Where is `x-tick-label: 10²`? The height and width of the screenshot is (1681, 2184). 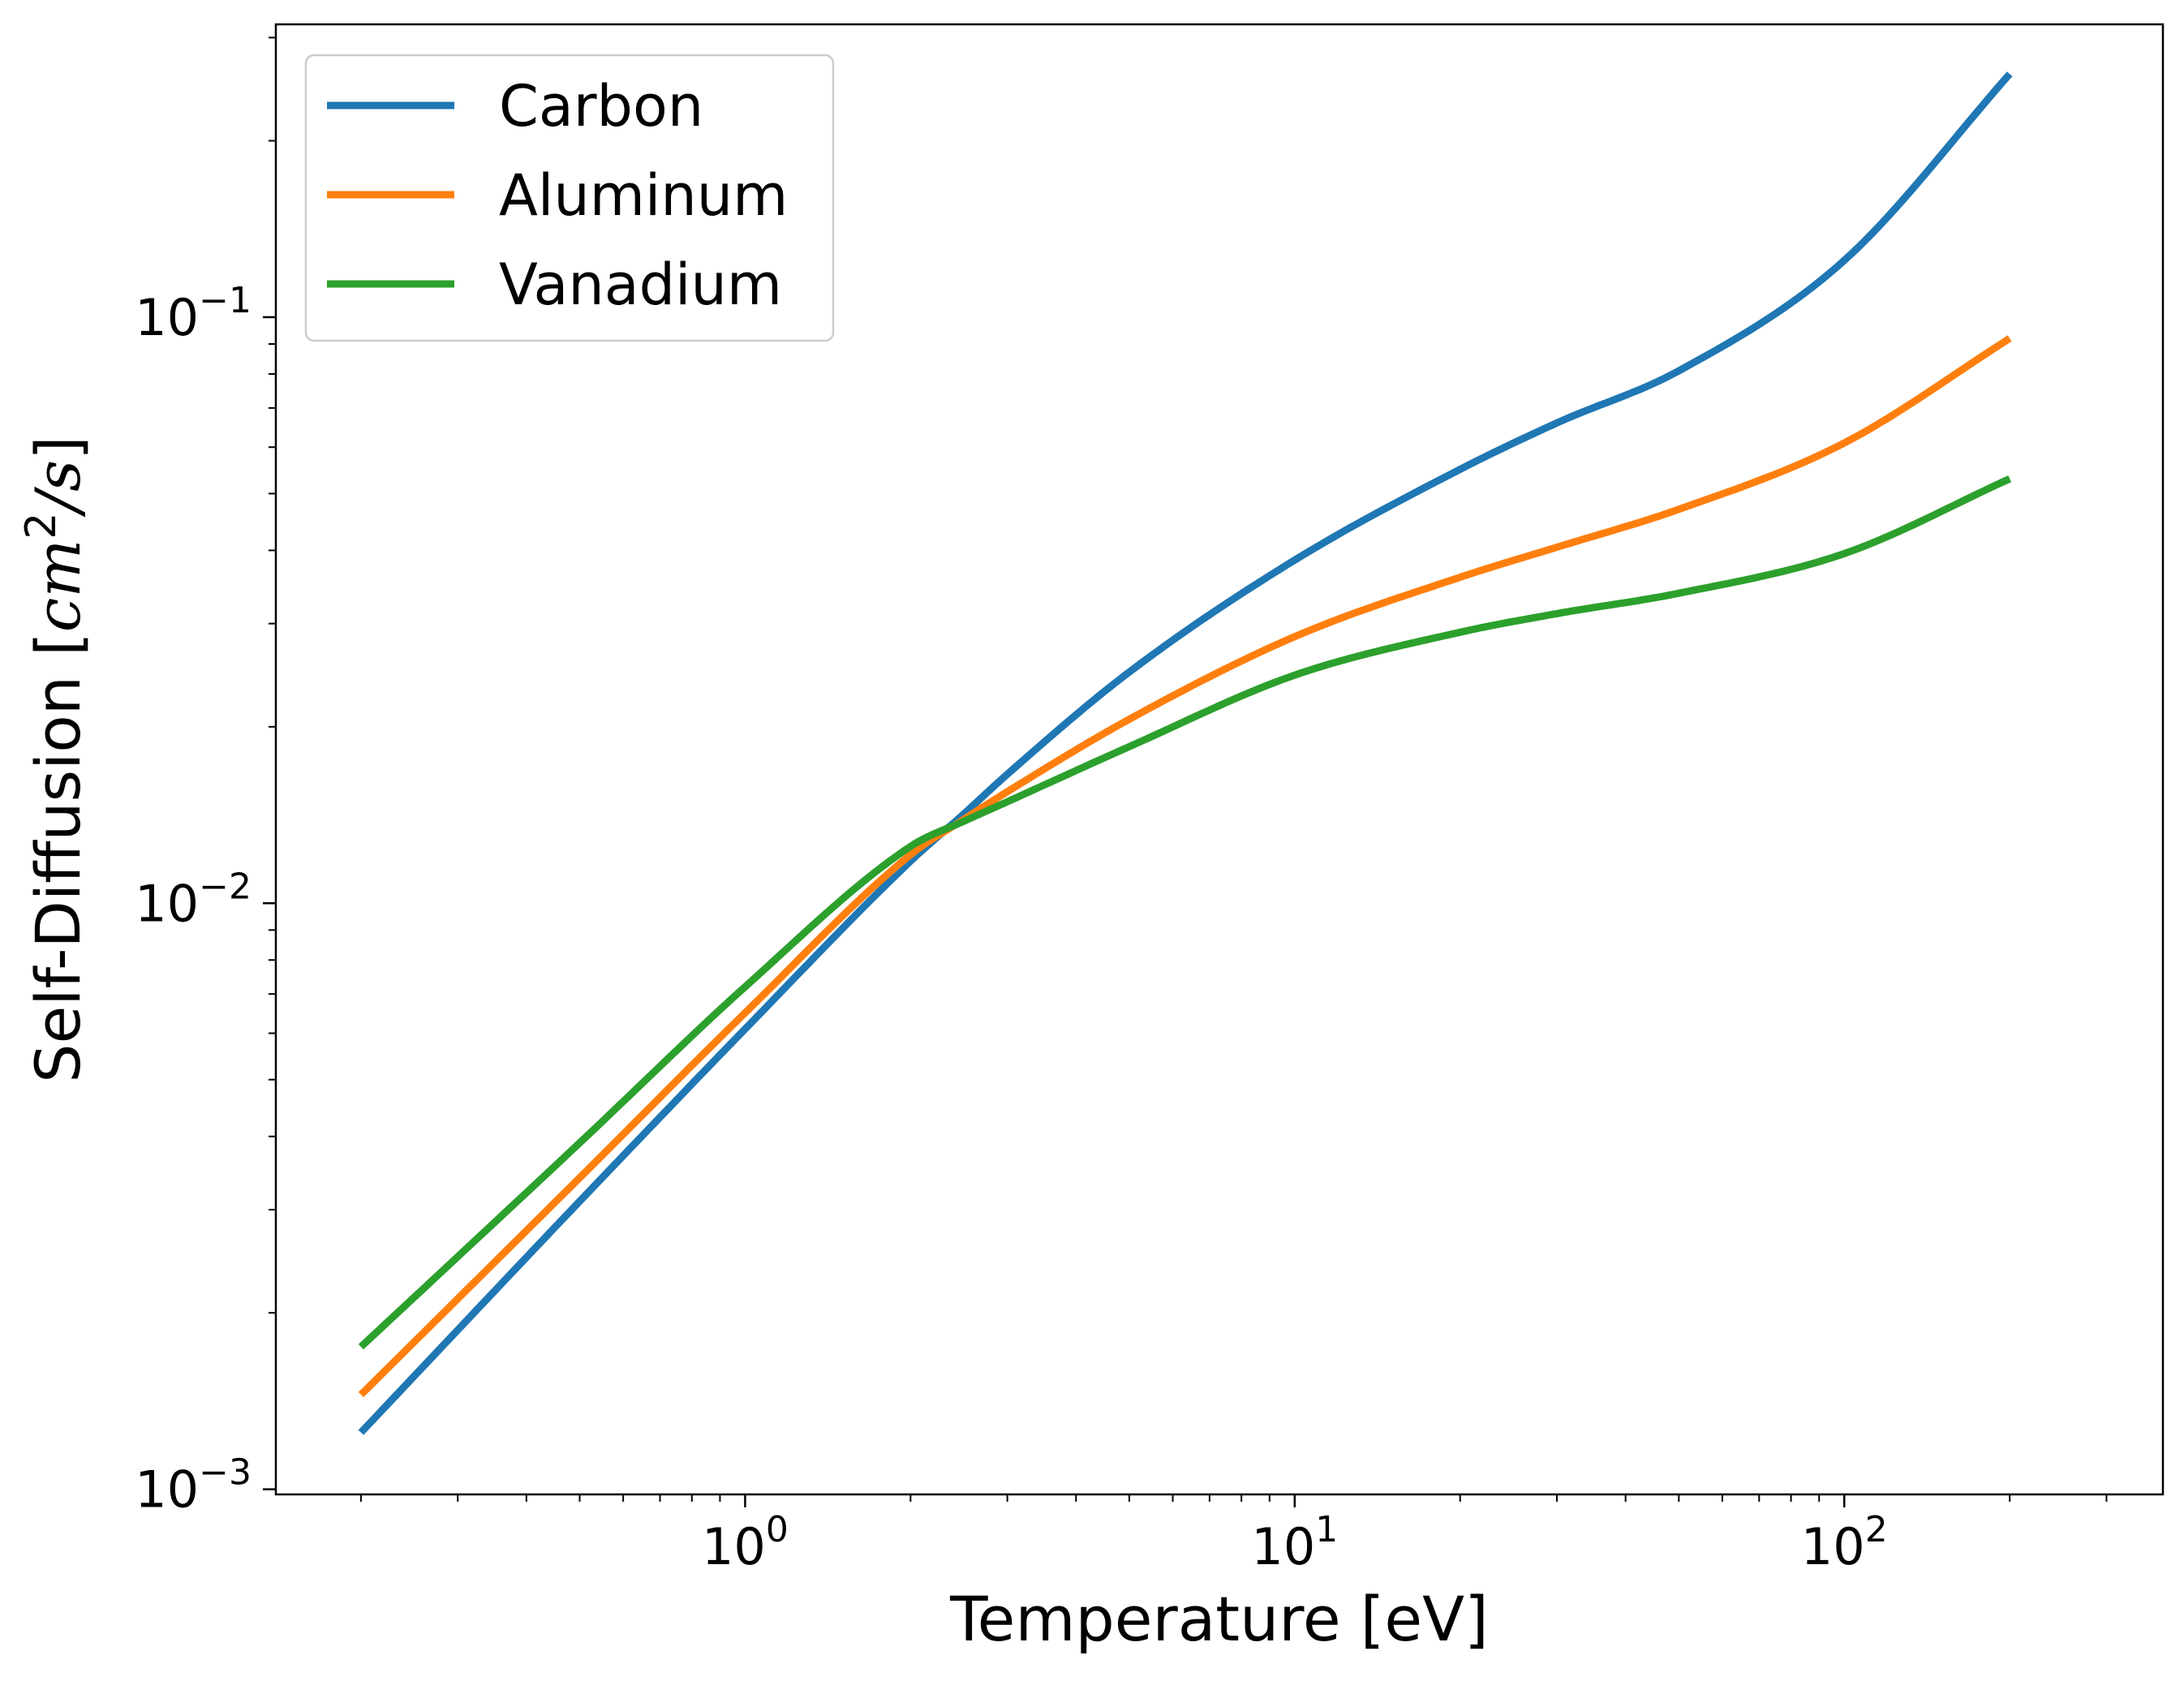 x-tick-label: 10² is located at coordinates (1844, 1542).